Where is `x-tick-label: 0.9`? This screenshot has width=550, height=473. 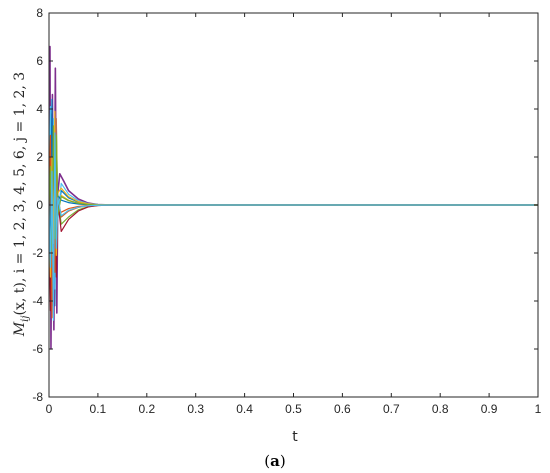 x-tick-label: 0.9 is located at coordinates (489, 409).